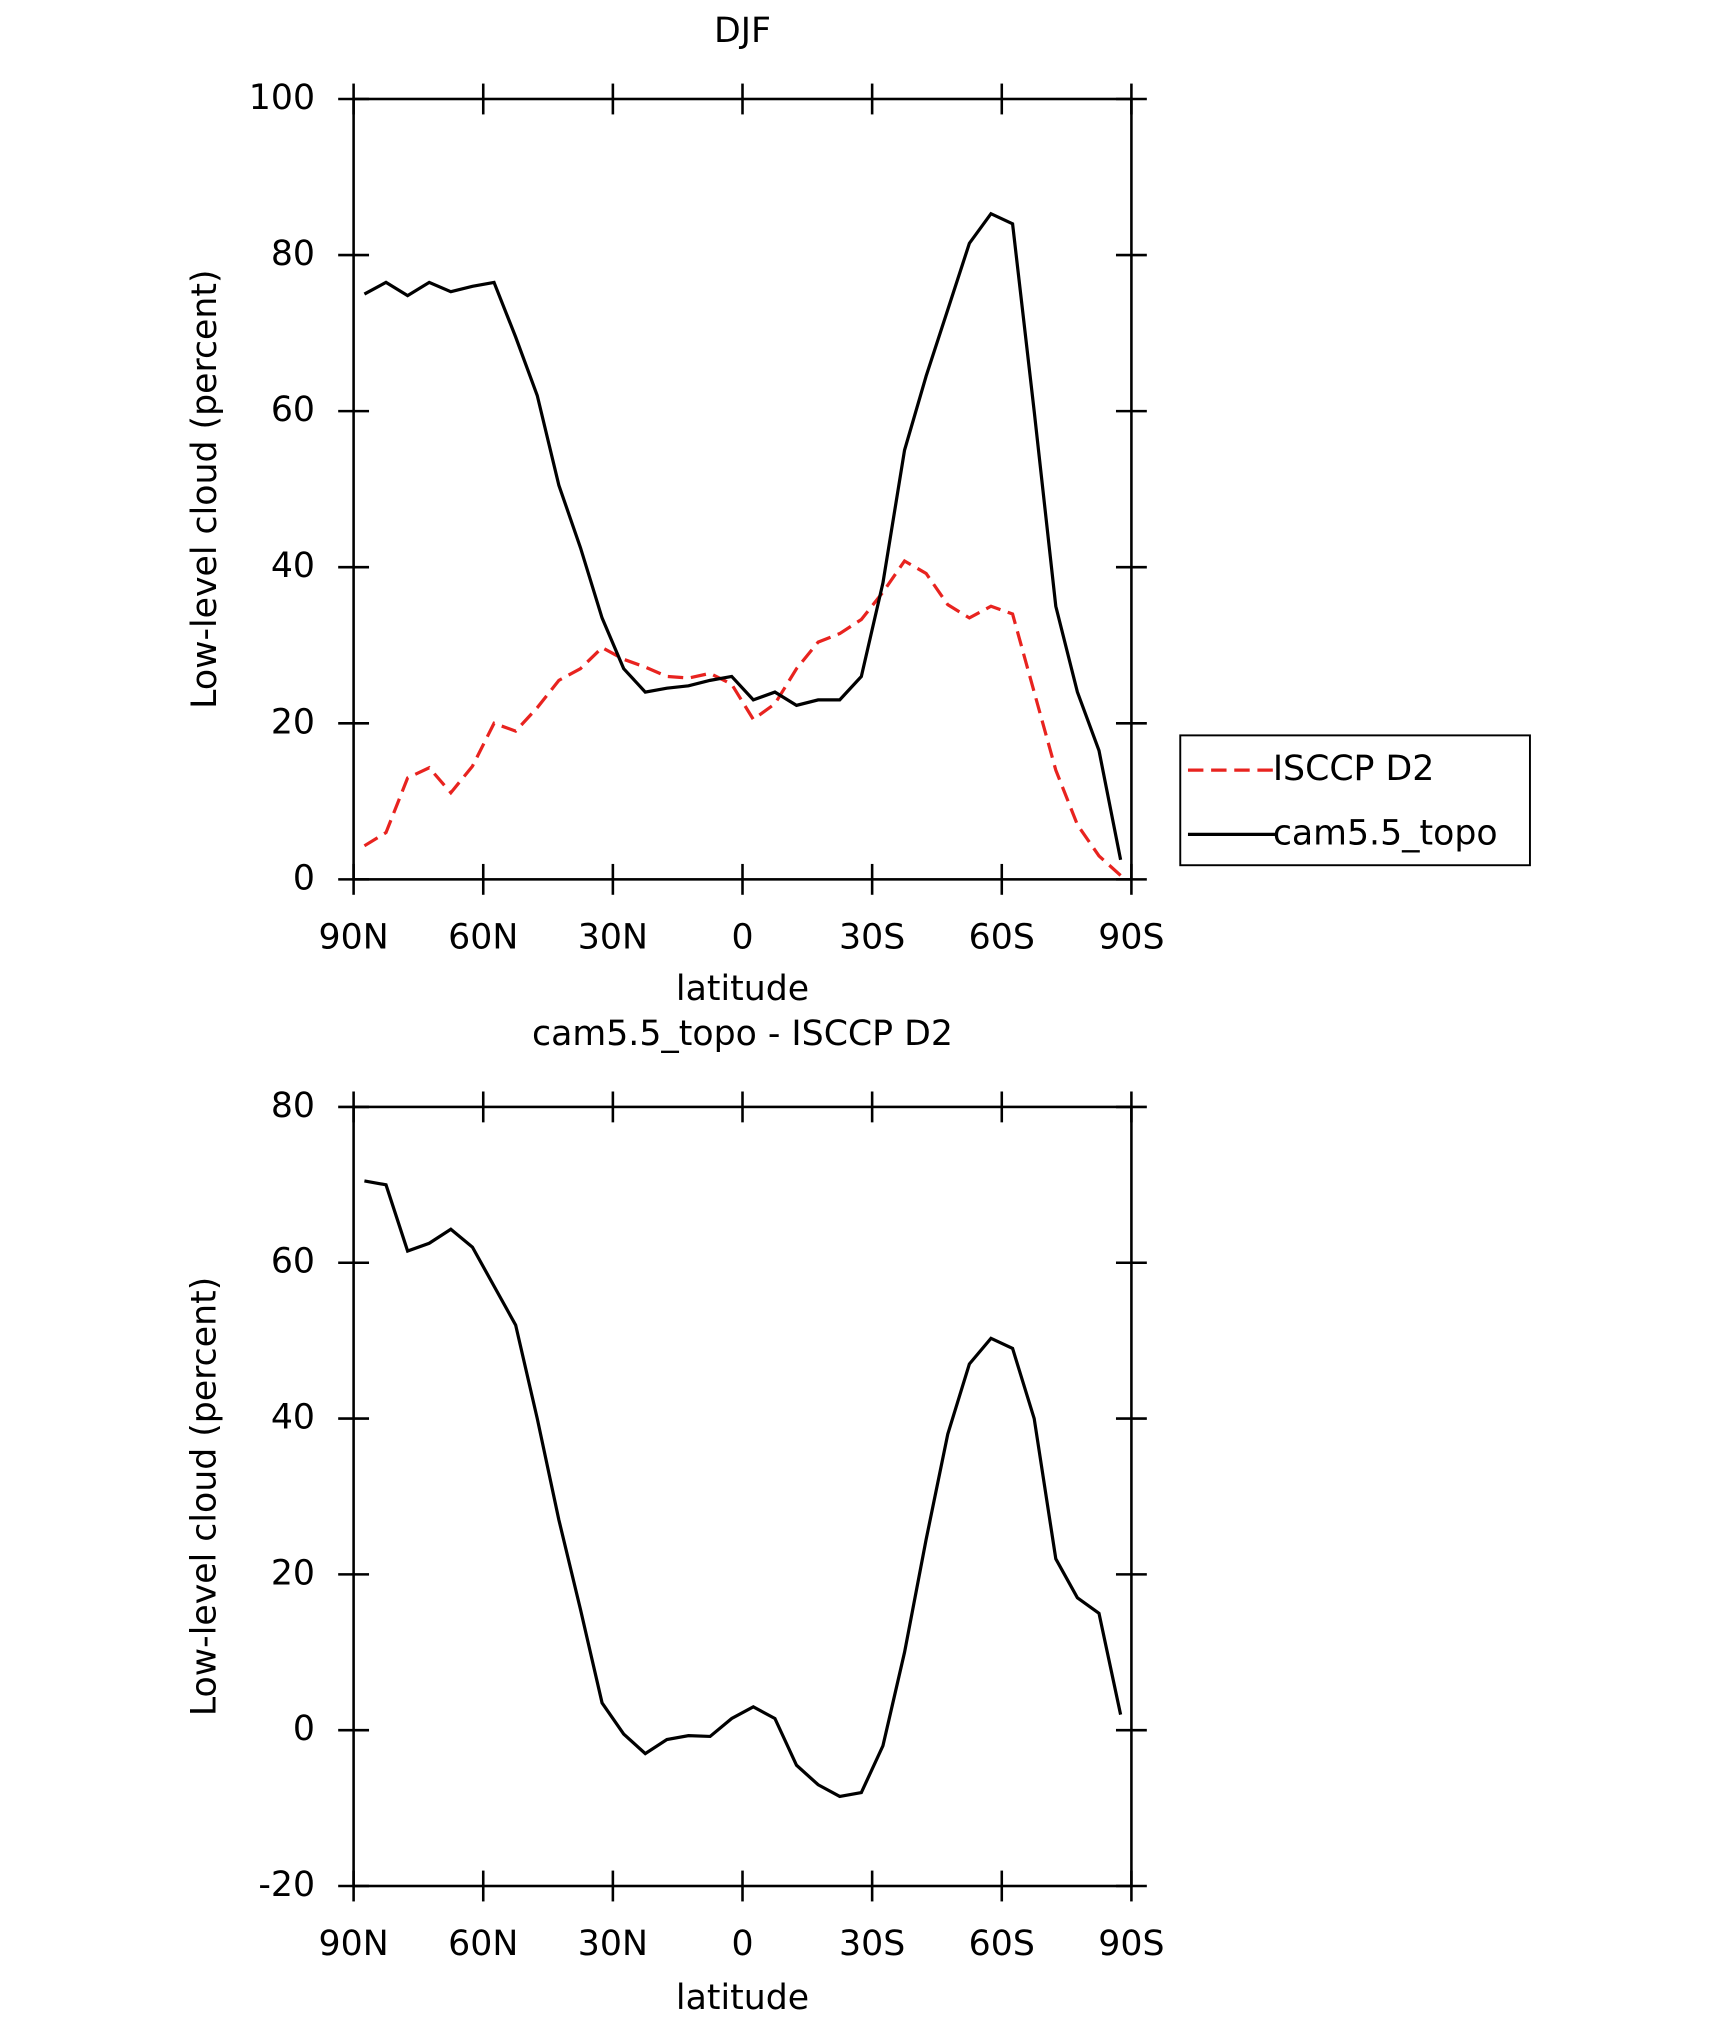 The image size is (1710, 2021). Describe the element at coordinates (286, 1885) in the screenshot. I see `y-tick-label: -20` at that location.